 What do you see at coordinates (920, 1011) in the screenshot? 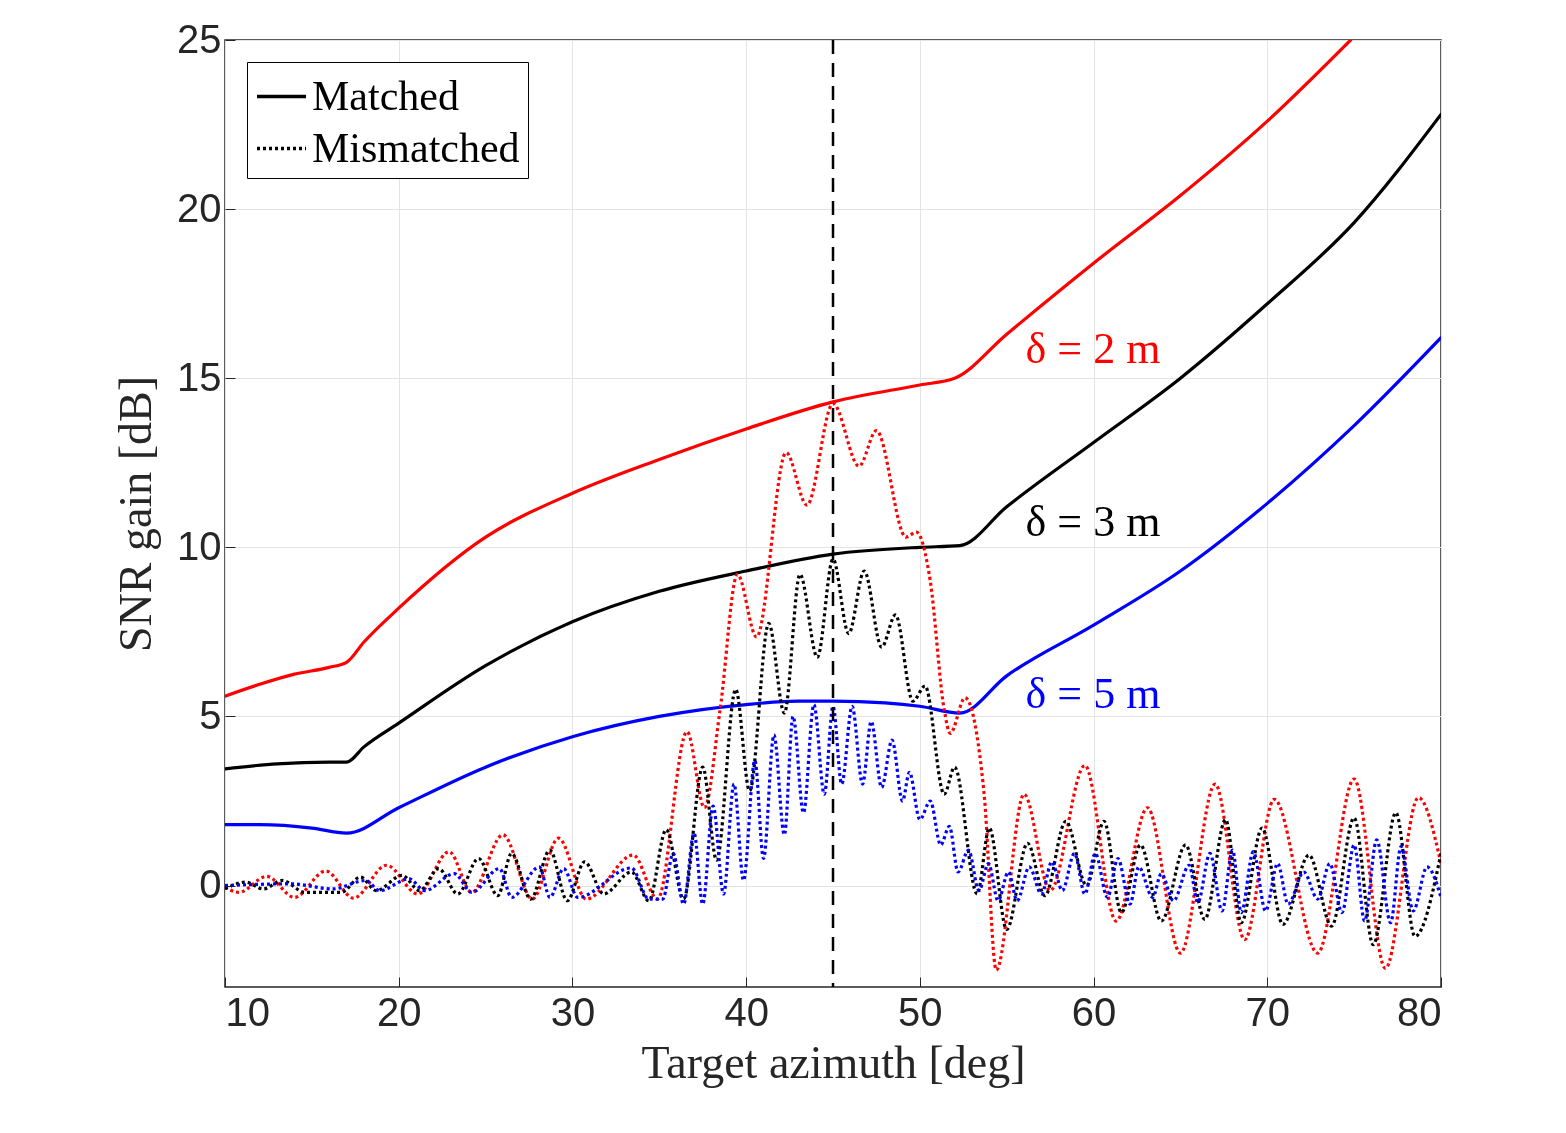
I see `x-tick-label: 50` at bounding box center [920, 1011].